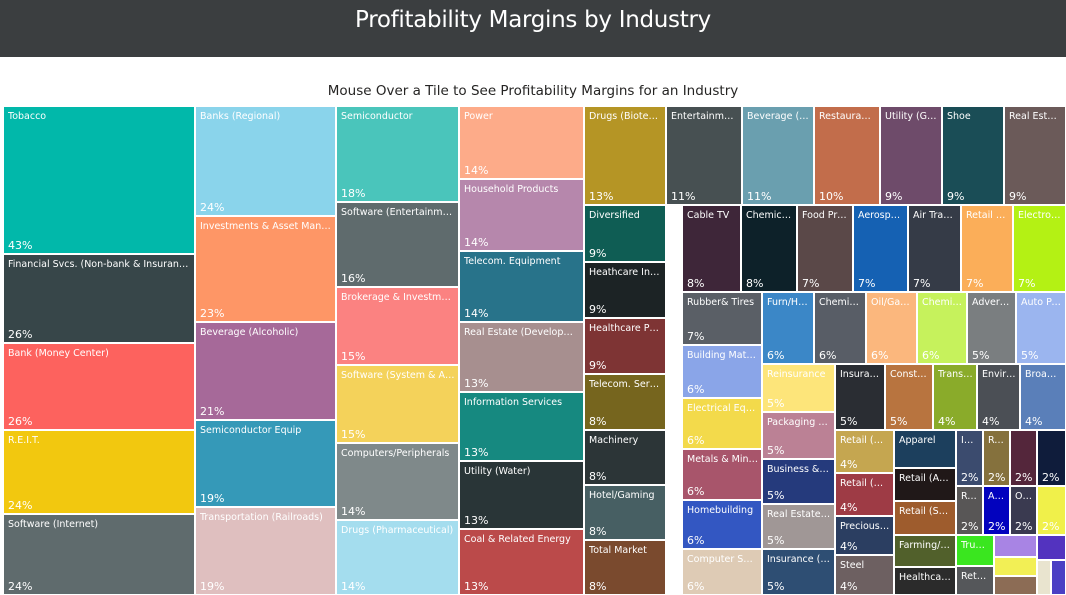 Image resolution: width=1066 pixels, height=595 pixels. I want to click on treemap-tile: Insurance (Life) 2%, so click(969, 458).